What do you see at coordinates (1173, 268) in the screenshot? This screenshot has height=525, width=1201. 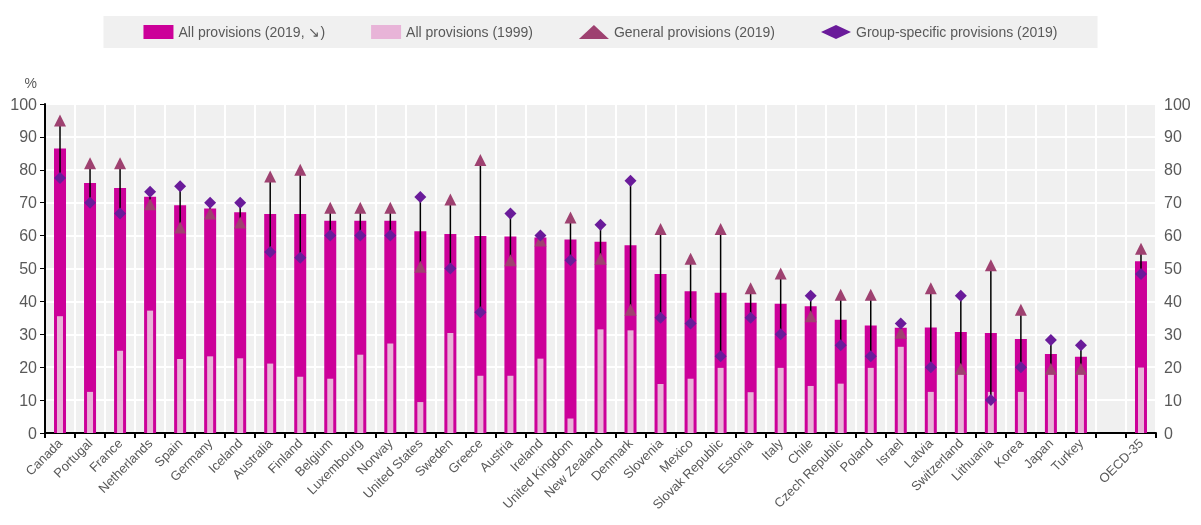 I see `y2-tick-label: 50` at bounding box center [1173, 268].